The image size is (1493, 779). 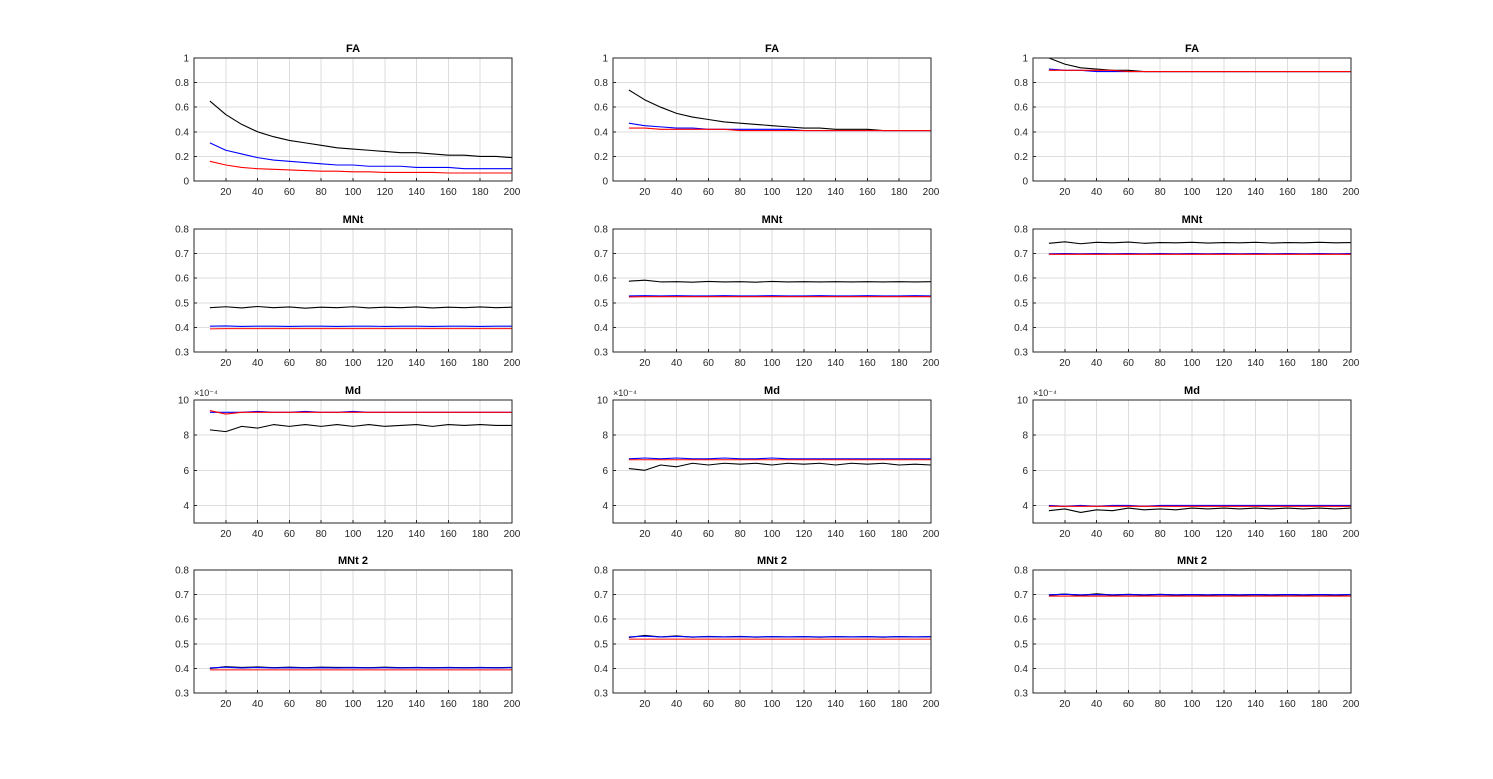 I want to click on subplot-9: 20 40 60 80 100 120 140 160 180 200 4 6 8 10 ×10⁻⁴ Md, so click(x=1188, y=462).